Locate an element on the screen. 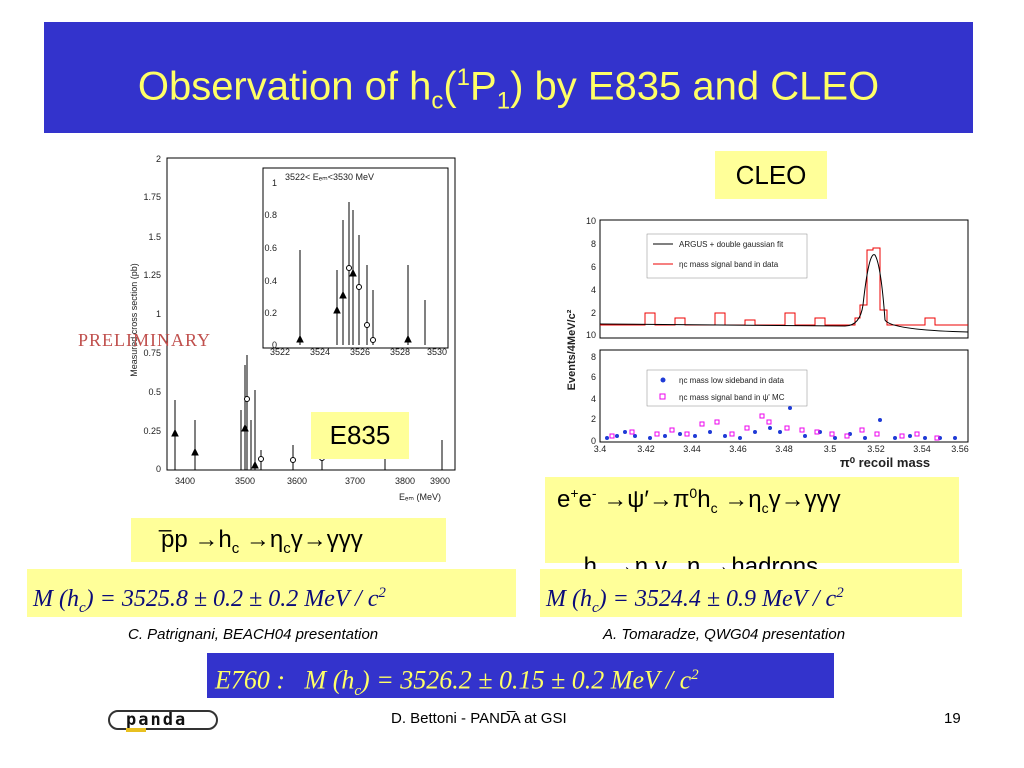 Image resolution: width=1024 pixels, height=768 pixels. inset-data is located at coordinates (361, 273).